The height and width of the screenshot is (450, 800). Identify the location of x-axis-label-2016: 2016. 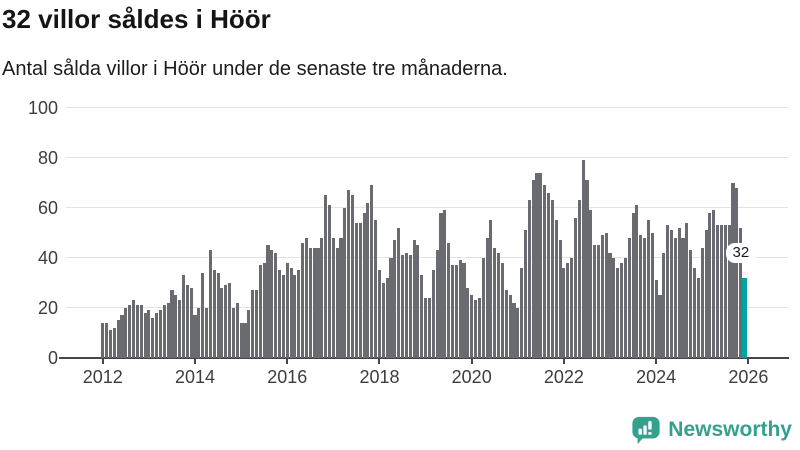
(287, 377).